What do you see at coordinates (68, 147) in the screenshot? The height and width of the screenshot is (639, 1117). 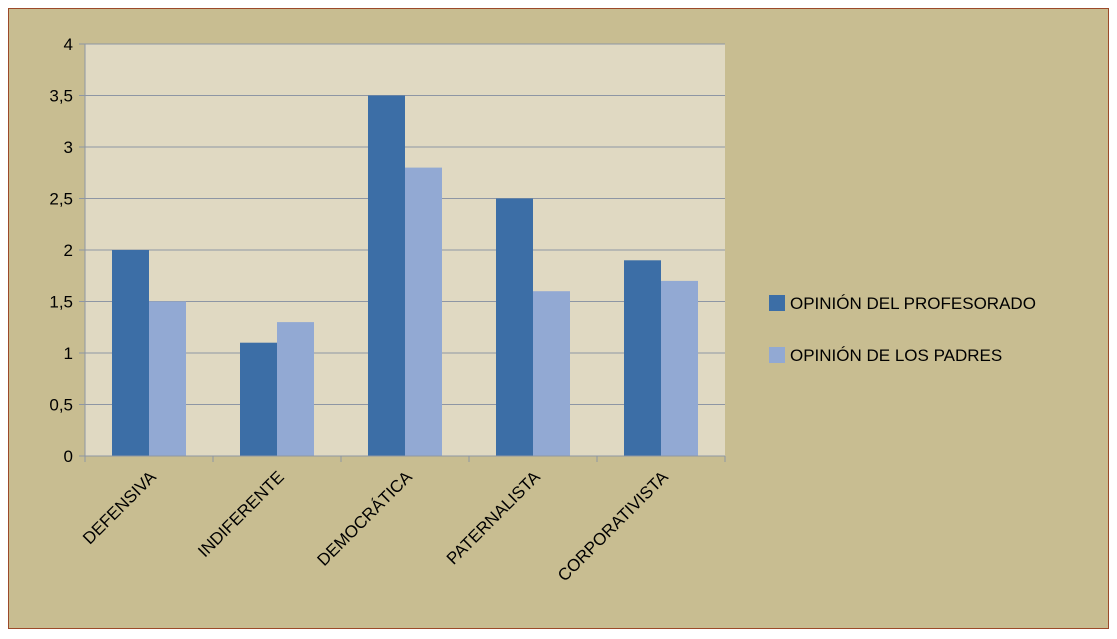 I see `y-tick-label: 3` at bounding box center [68, 147].